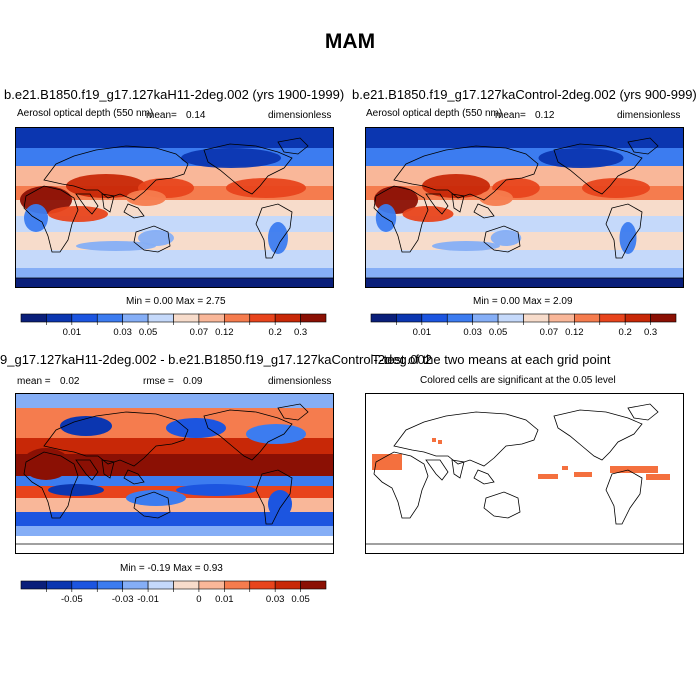 Image resolution: width=700 pixels, height=700 pixels. What do you see at coordinates (625, 332) in the screenshot?
I see `panel2-colorbar-tick-label: 0.2` at bounding box center [625, 332].